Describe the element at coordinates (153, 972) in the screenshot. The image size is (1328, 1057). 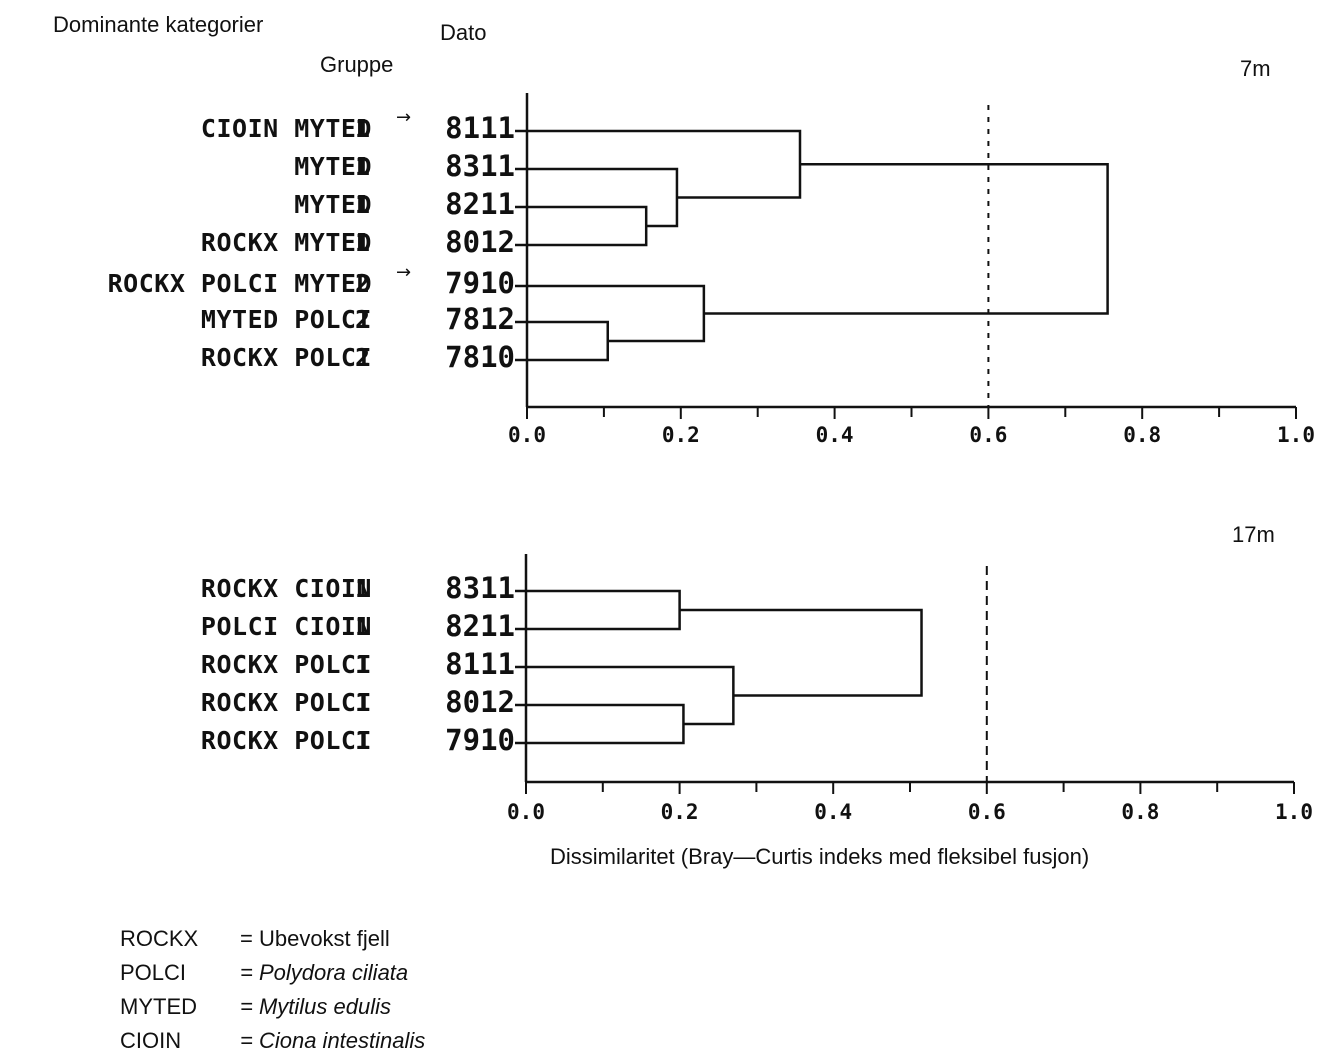
I see `legend-code: POLCI` at that location.